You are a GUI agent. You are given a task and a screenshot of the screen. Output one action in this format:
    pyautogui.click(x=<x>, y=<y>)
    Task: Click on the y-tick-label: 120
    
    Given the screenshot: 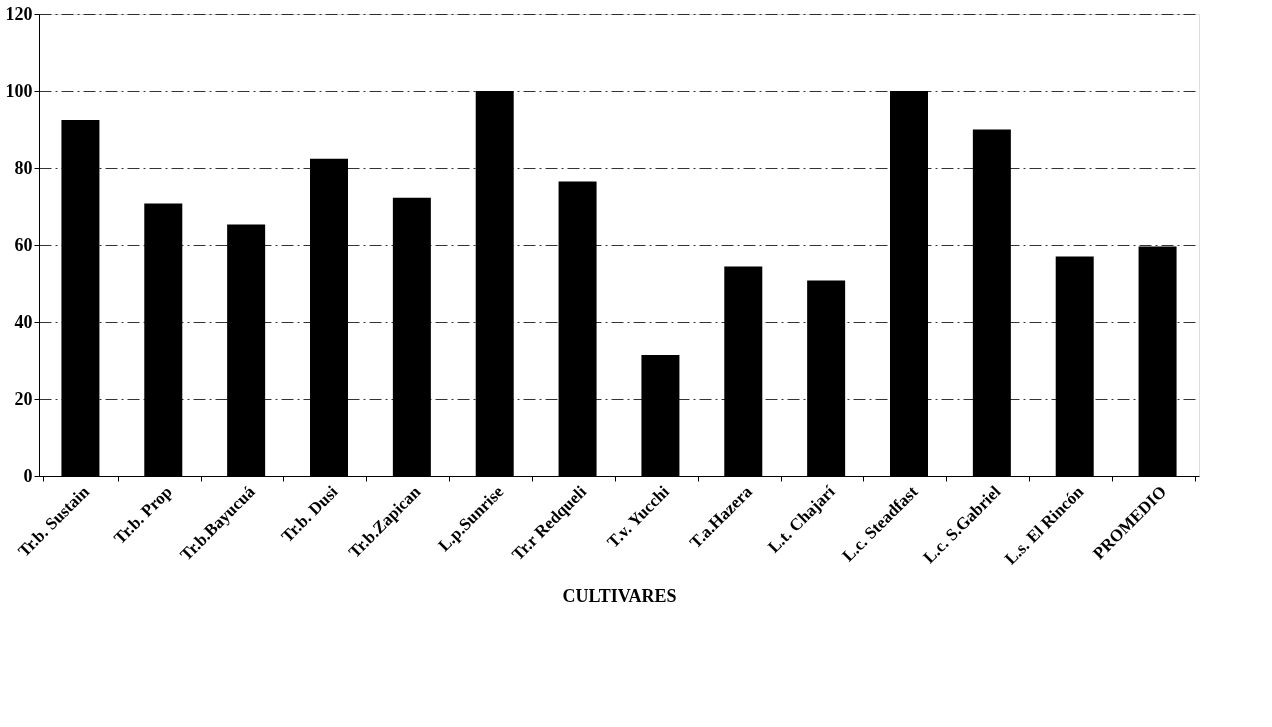 What is the action you would take?
    pyautogui.click(x=19, y=13)
    